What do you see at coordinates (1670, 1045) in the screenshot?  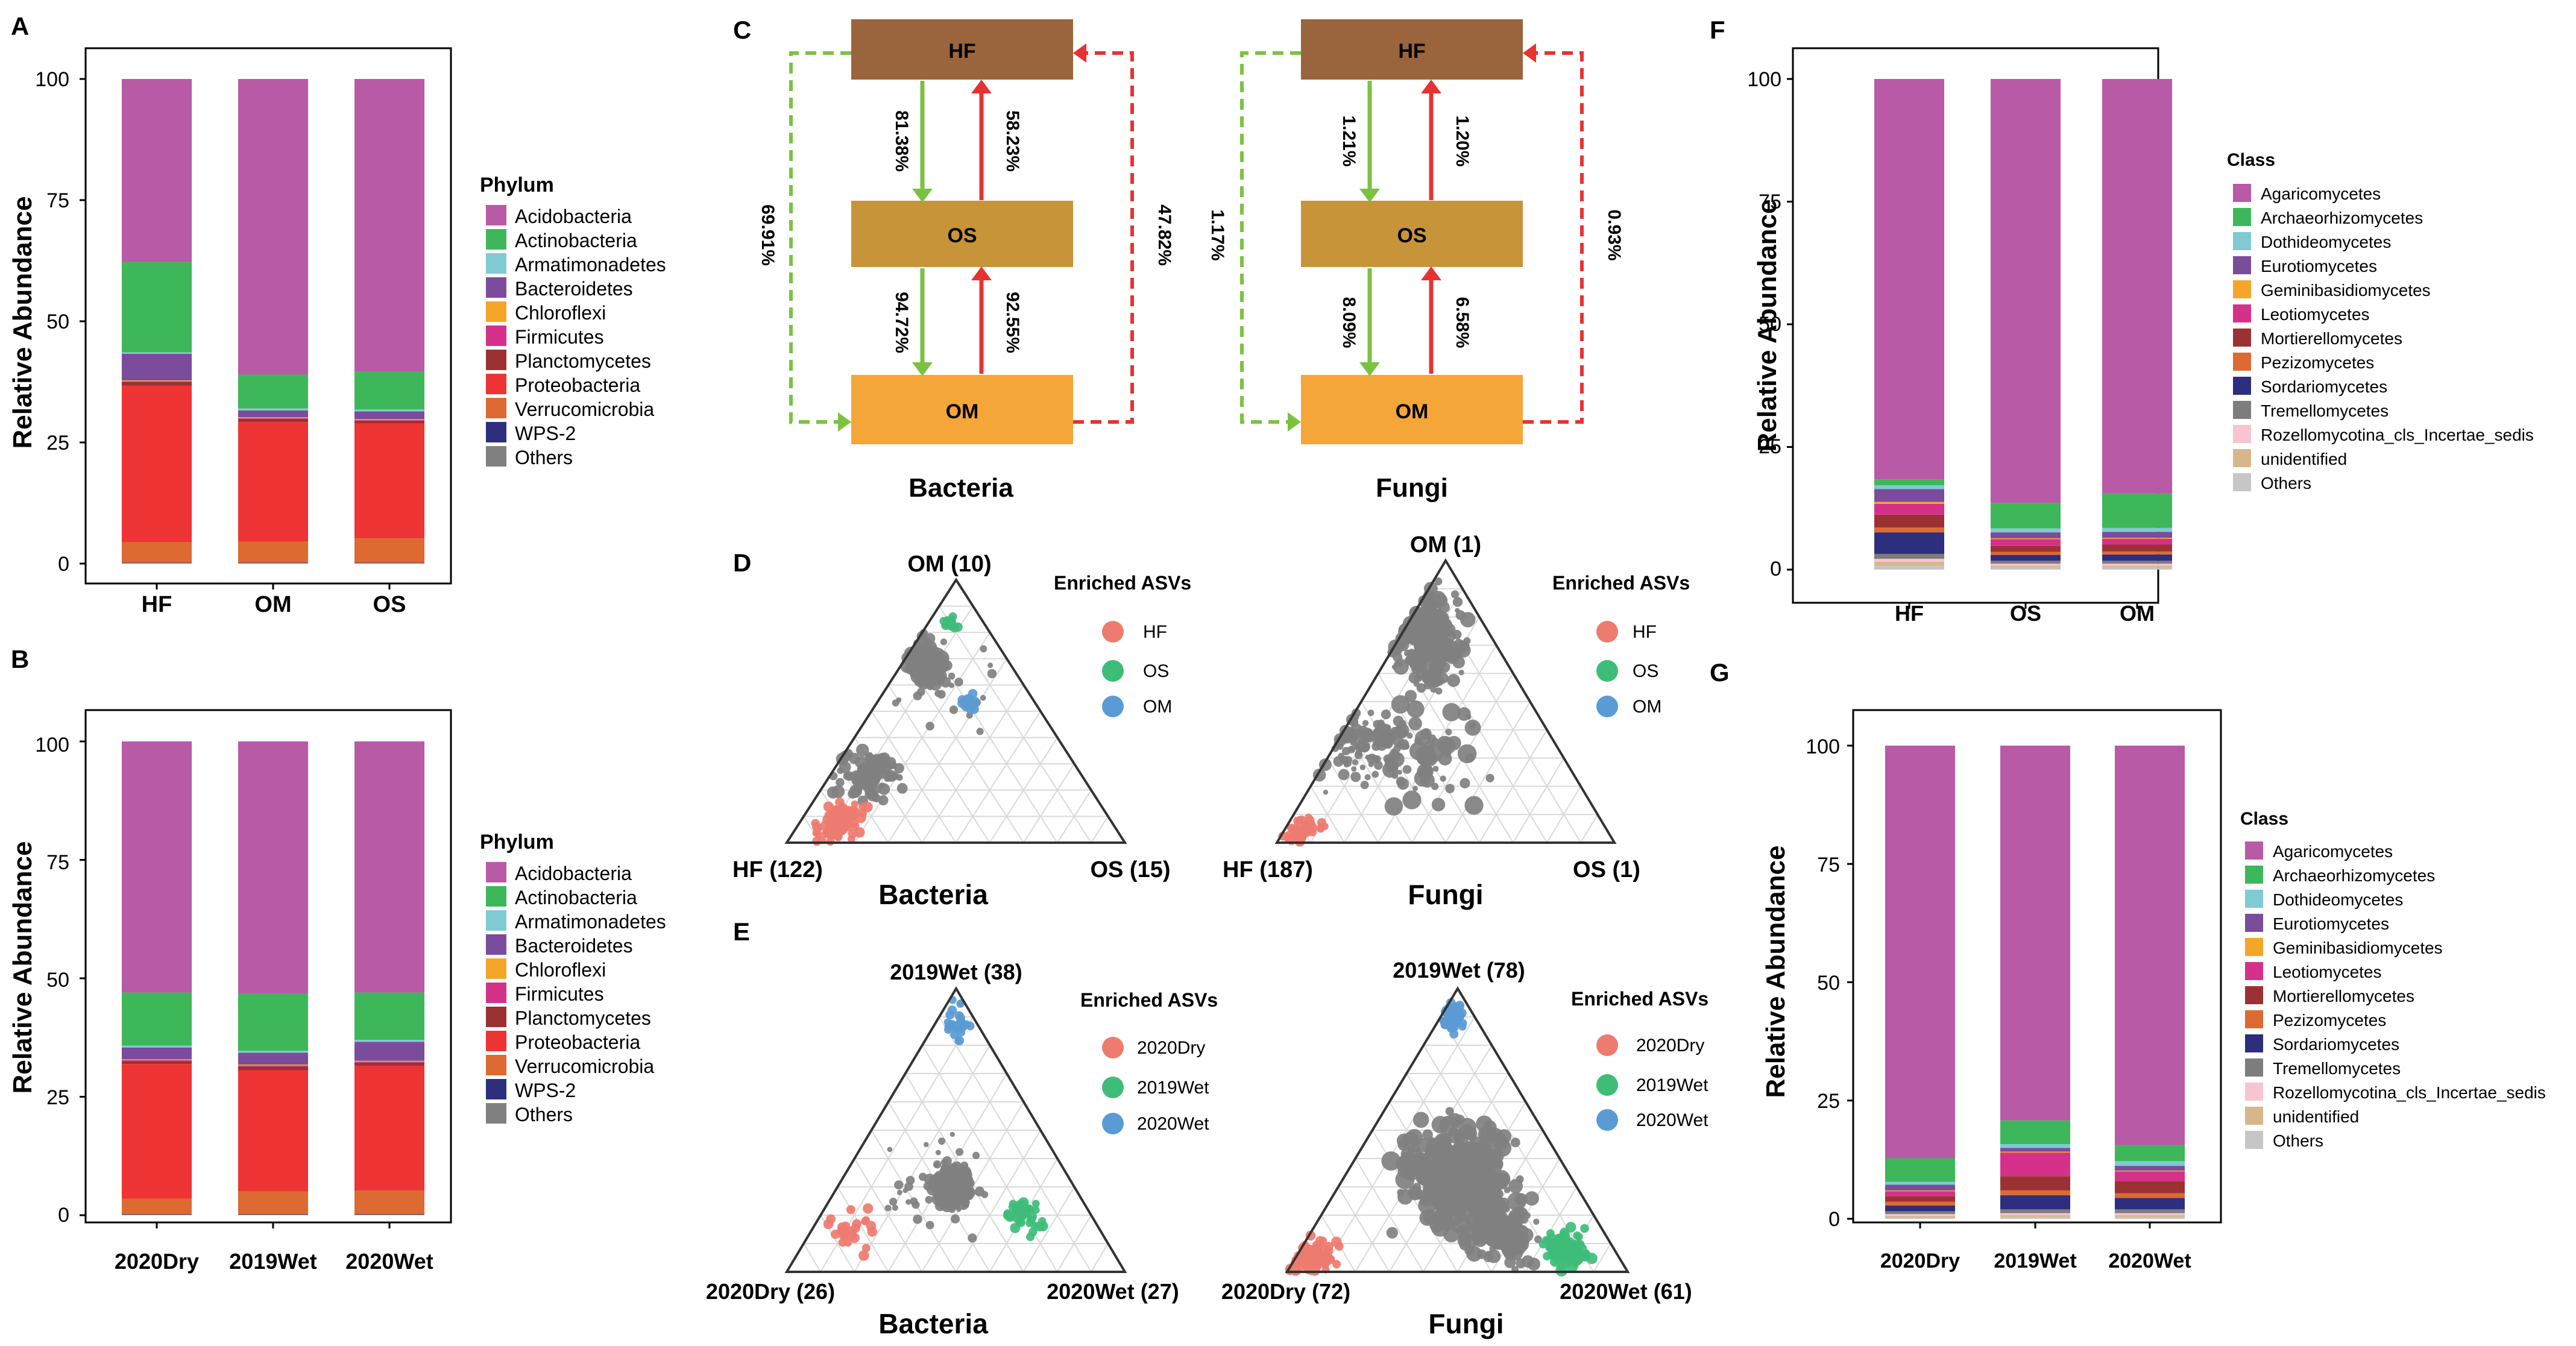 I see `legend-label: 2020Dry` at bounding box center [1670, 1045].